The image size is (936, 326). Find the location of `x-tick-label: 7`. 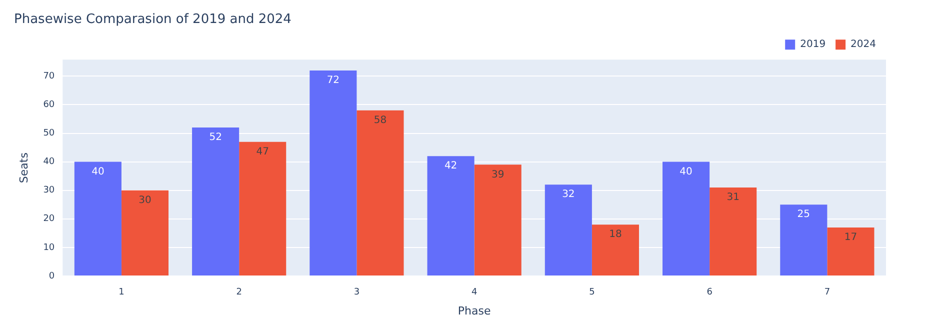

x-tick-label: 7 is located at coordinates (827, 293).